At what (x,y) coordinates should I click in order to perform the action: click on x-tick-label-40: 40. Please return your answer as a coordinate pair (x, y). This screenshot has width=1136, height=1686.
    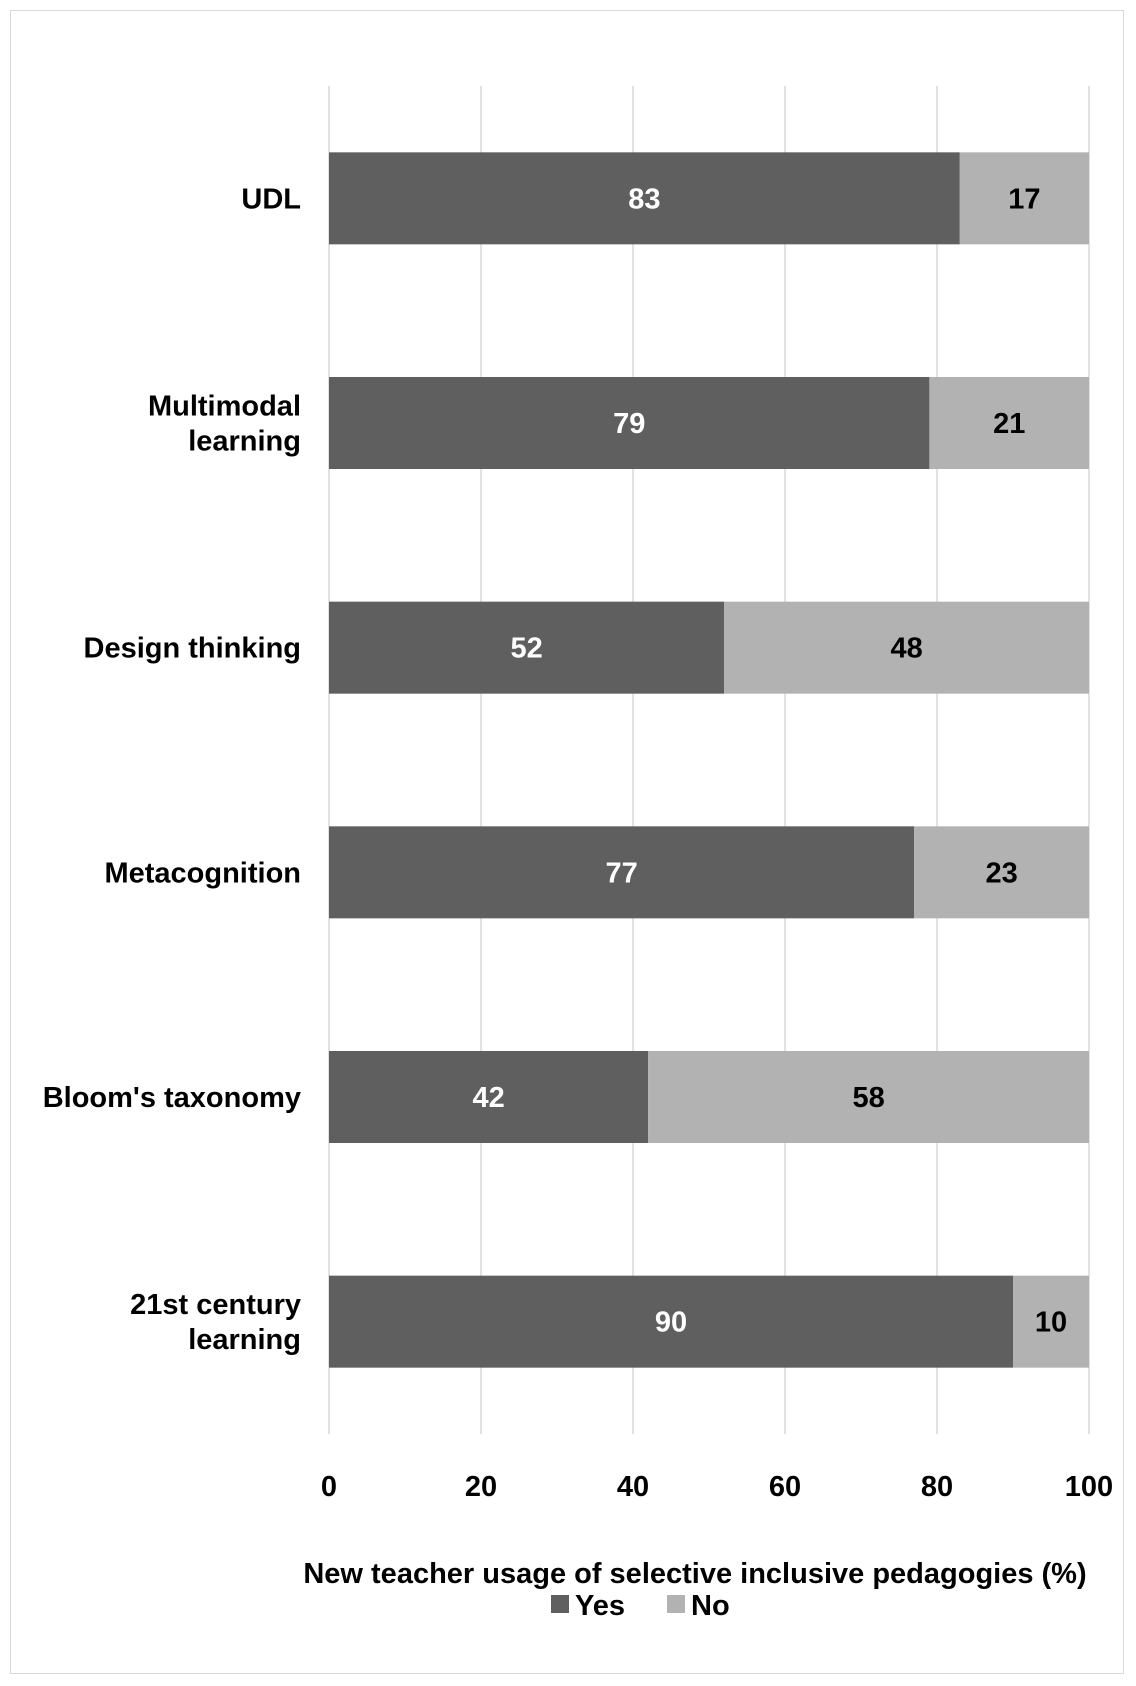
    Looking at the image, I should click on (633, 1487).